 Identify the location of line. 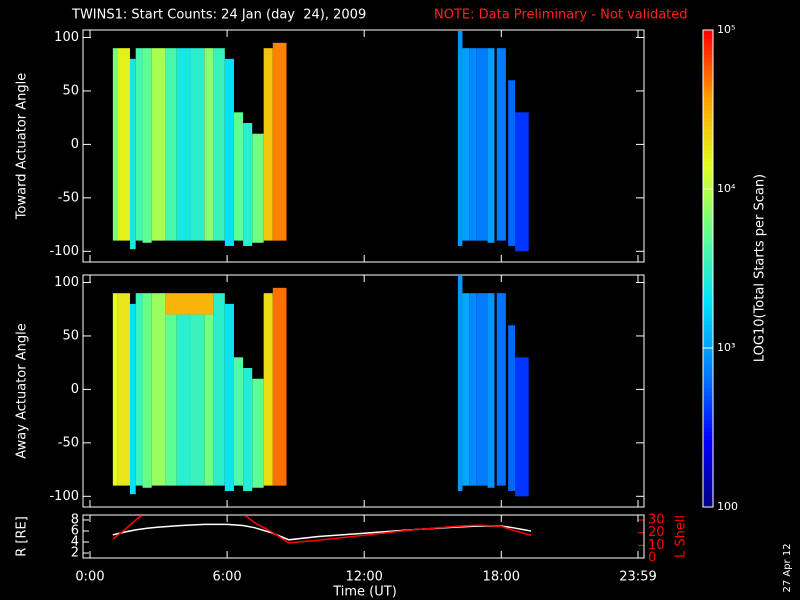
(322, 532).